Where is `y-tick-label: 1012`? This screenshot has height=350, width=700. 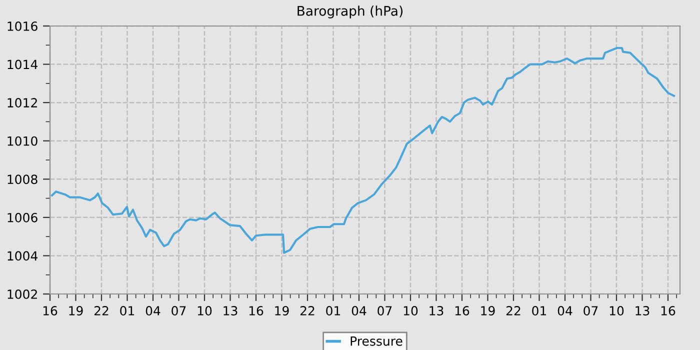
y-tick-label: 1012 is located at coordinates (22, 103).